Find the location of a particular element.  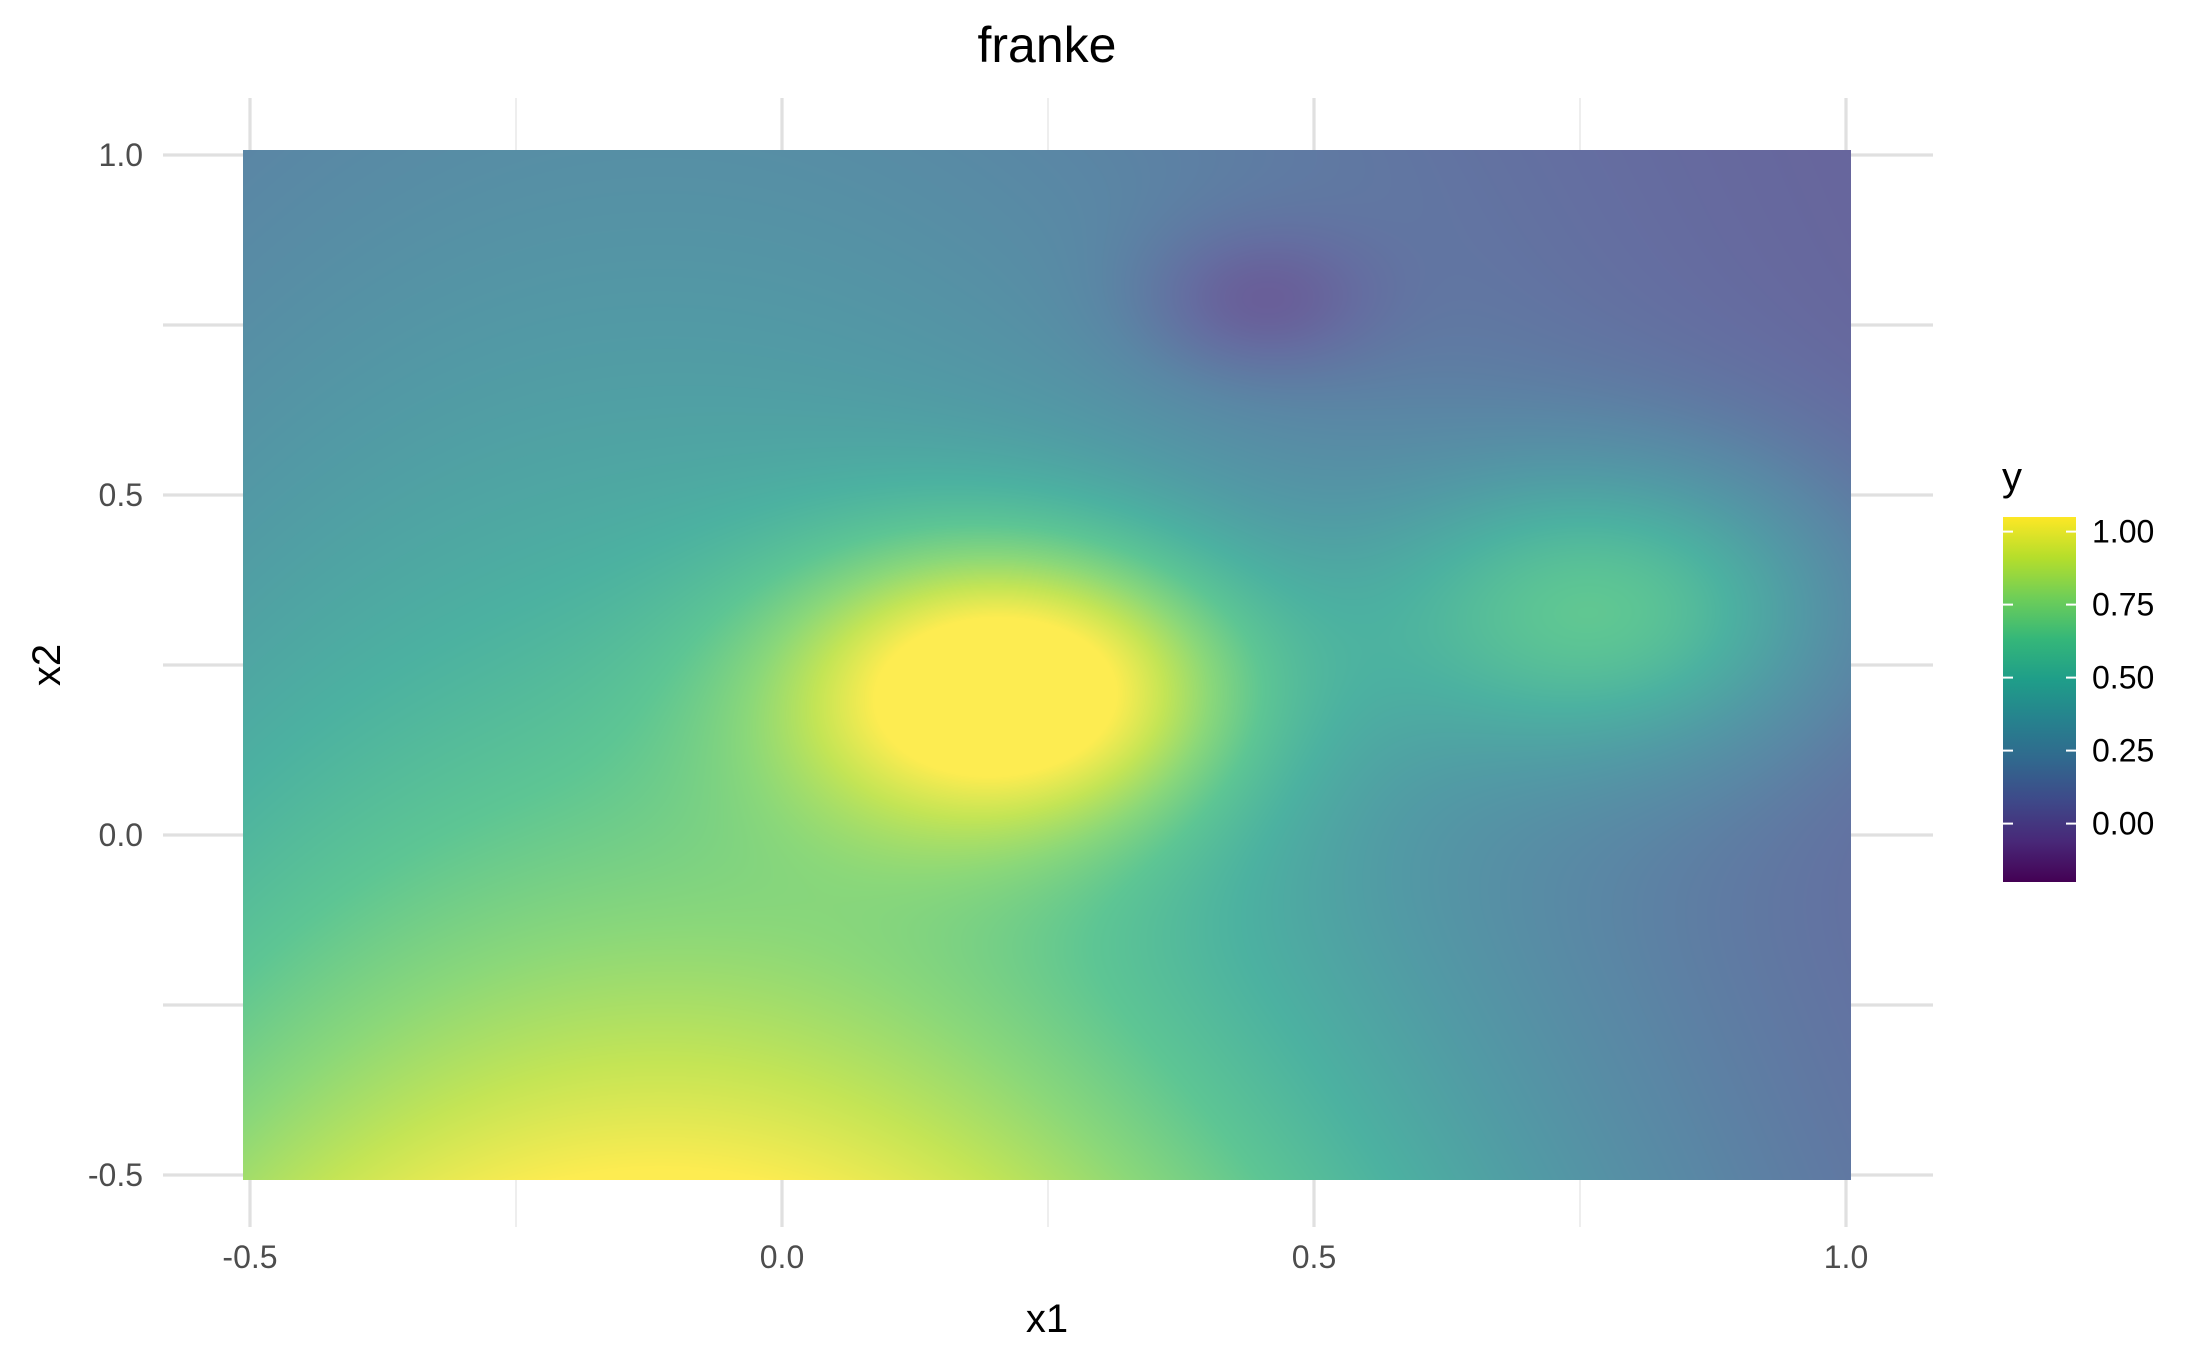

x-axis-title: x1 is located at coordinates (1047, 1319).